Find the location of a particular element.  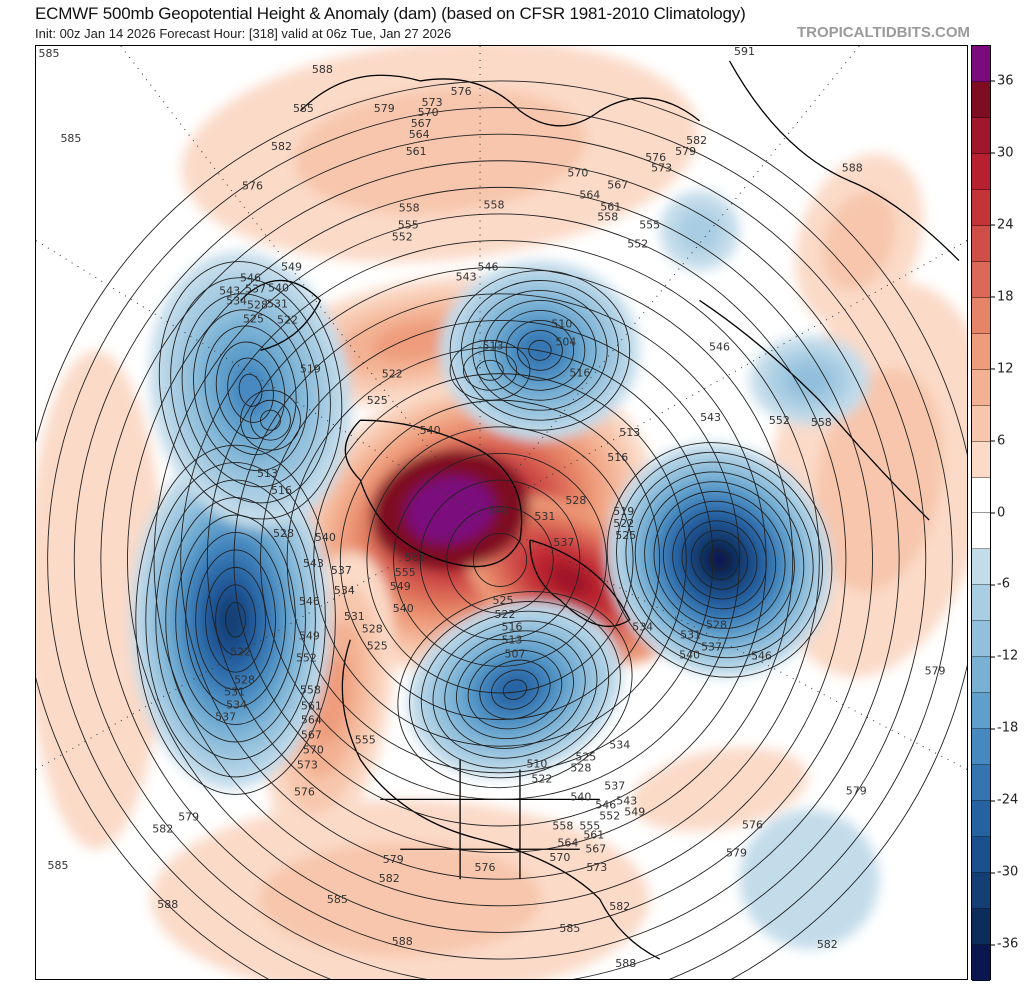

contour-label: 573 is located at coordinates (307, 764).